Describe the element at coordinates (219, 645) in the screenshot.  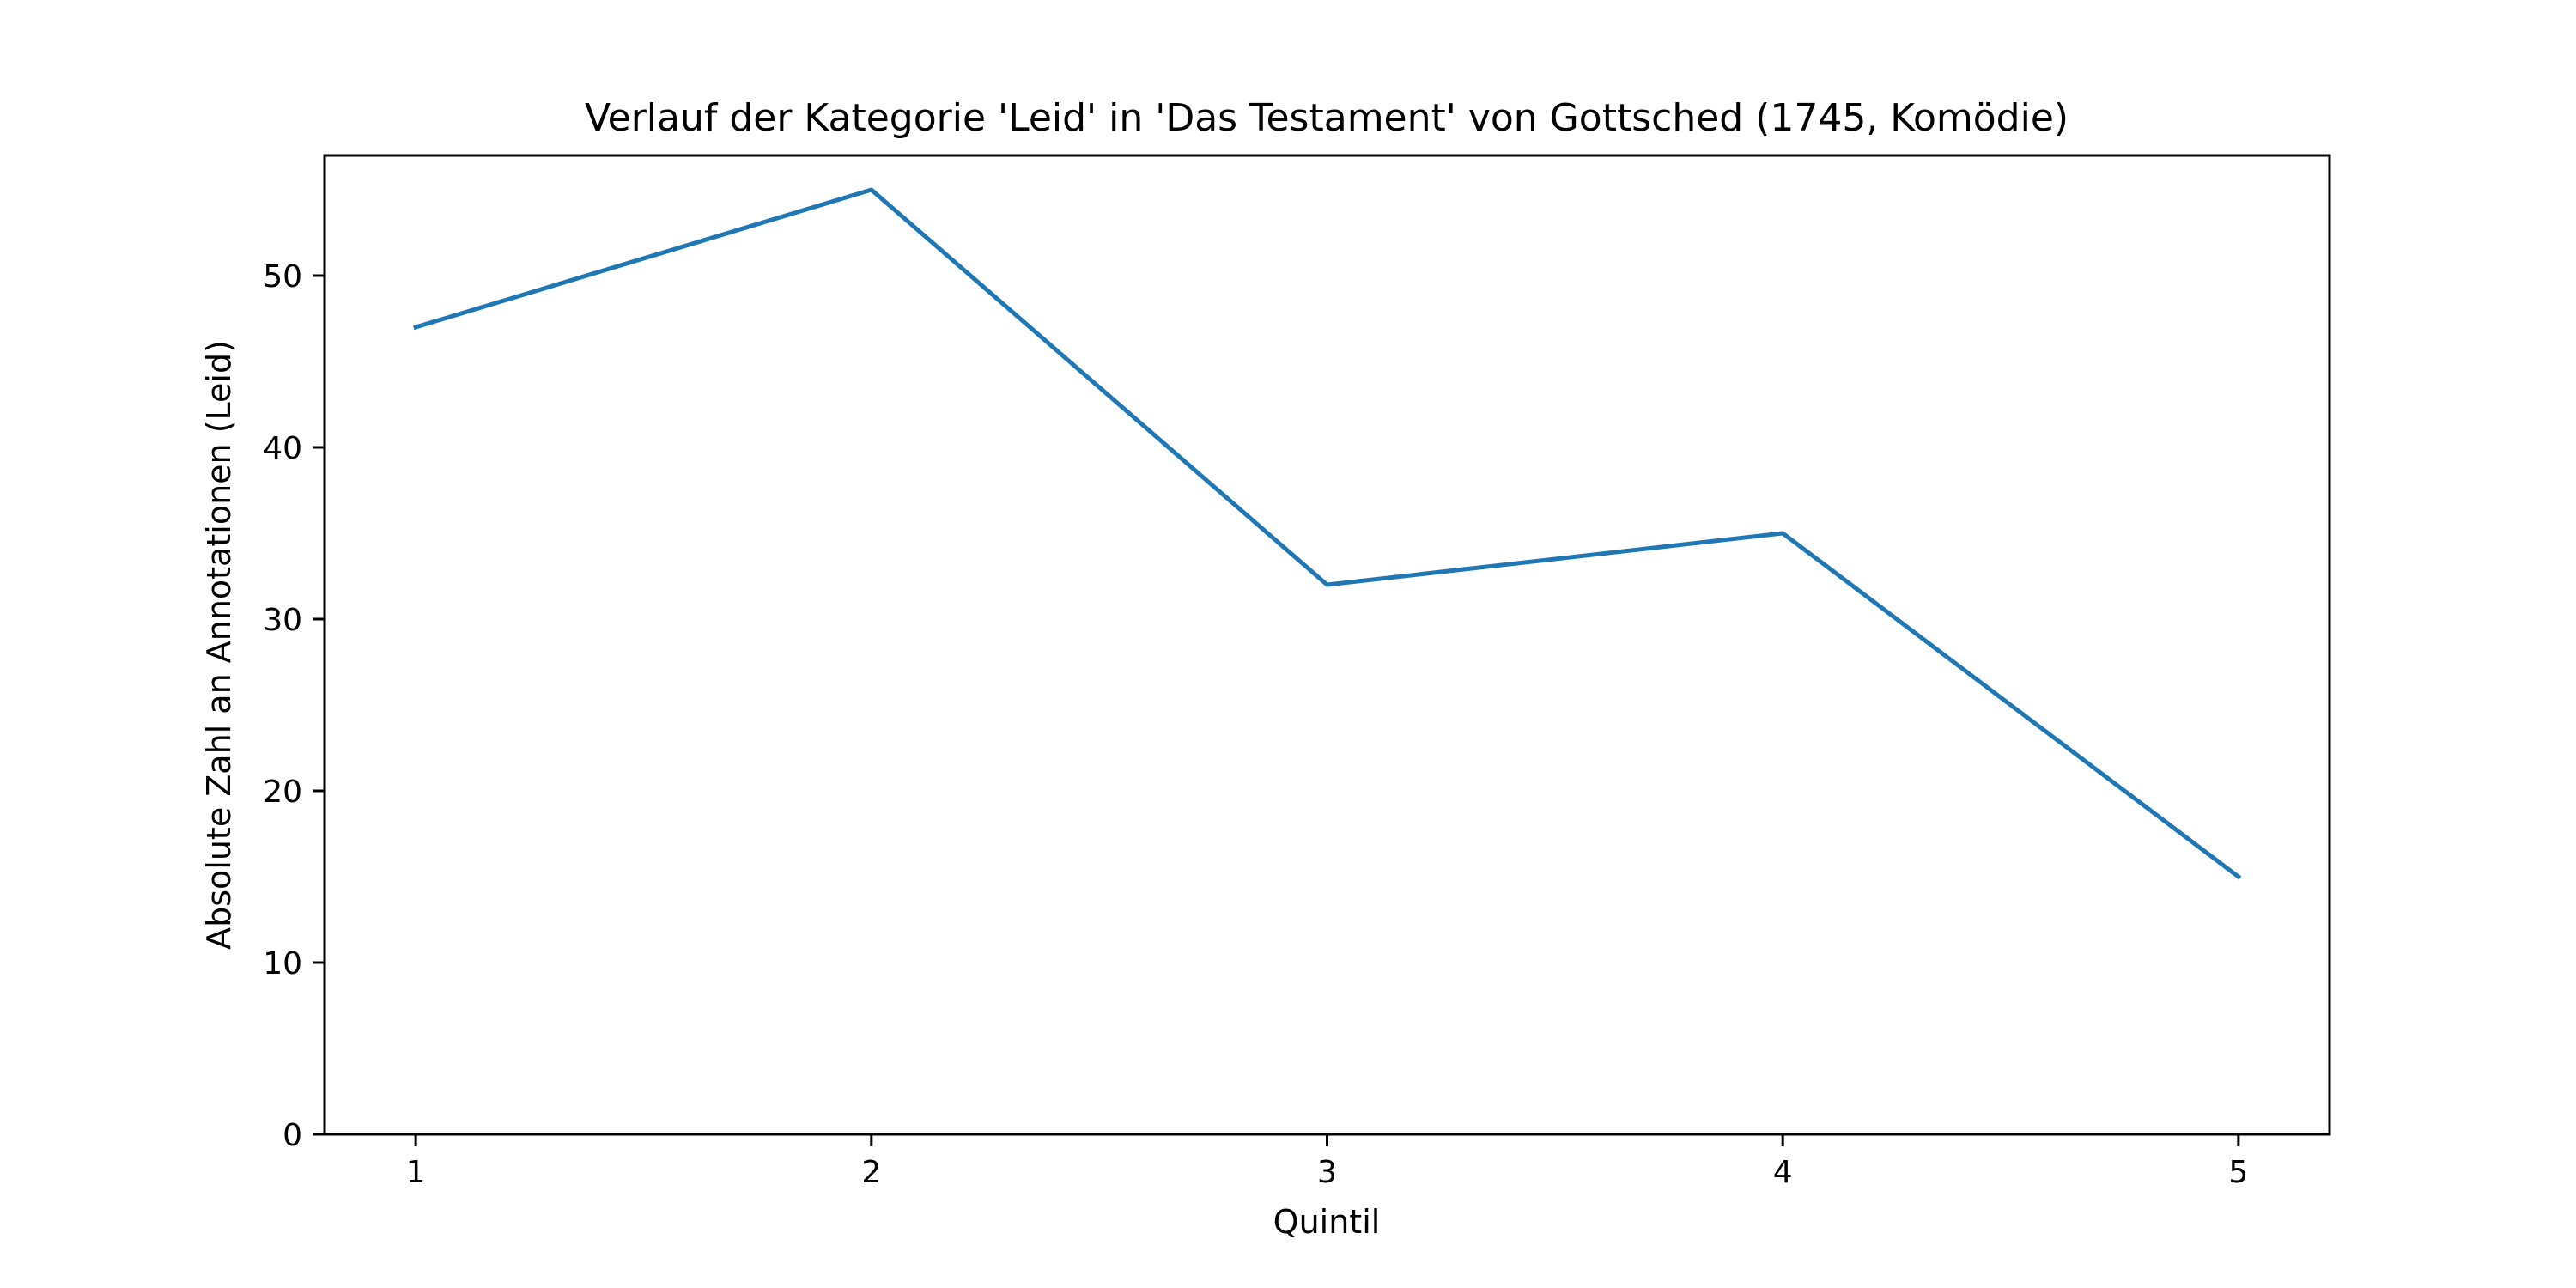
I see `y-axis-label: Absolute Zahl an Annotationen (Leid)` at that location.